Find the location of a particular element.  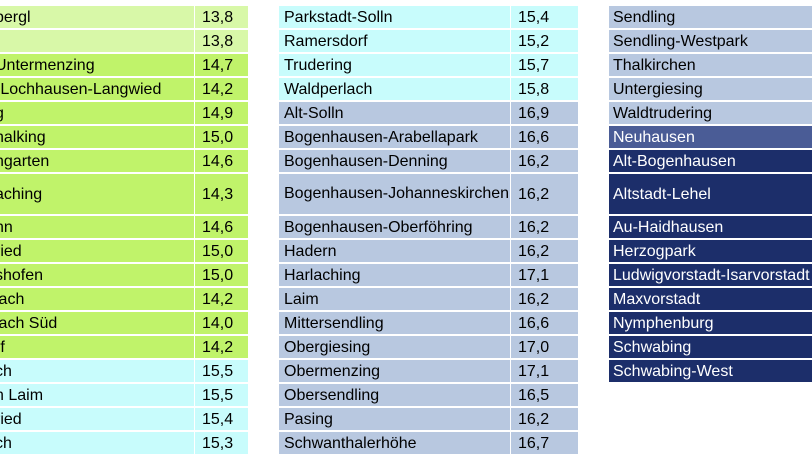

table-row: bergl13,8 is located at coordinates (124, 18).